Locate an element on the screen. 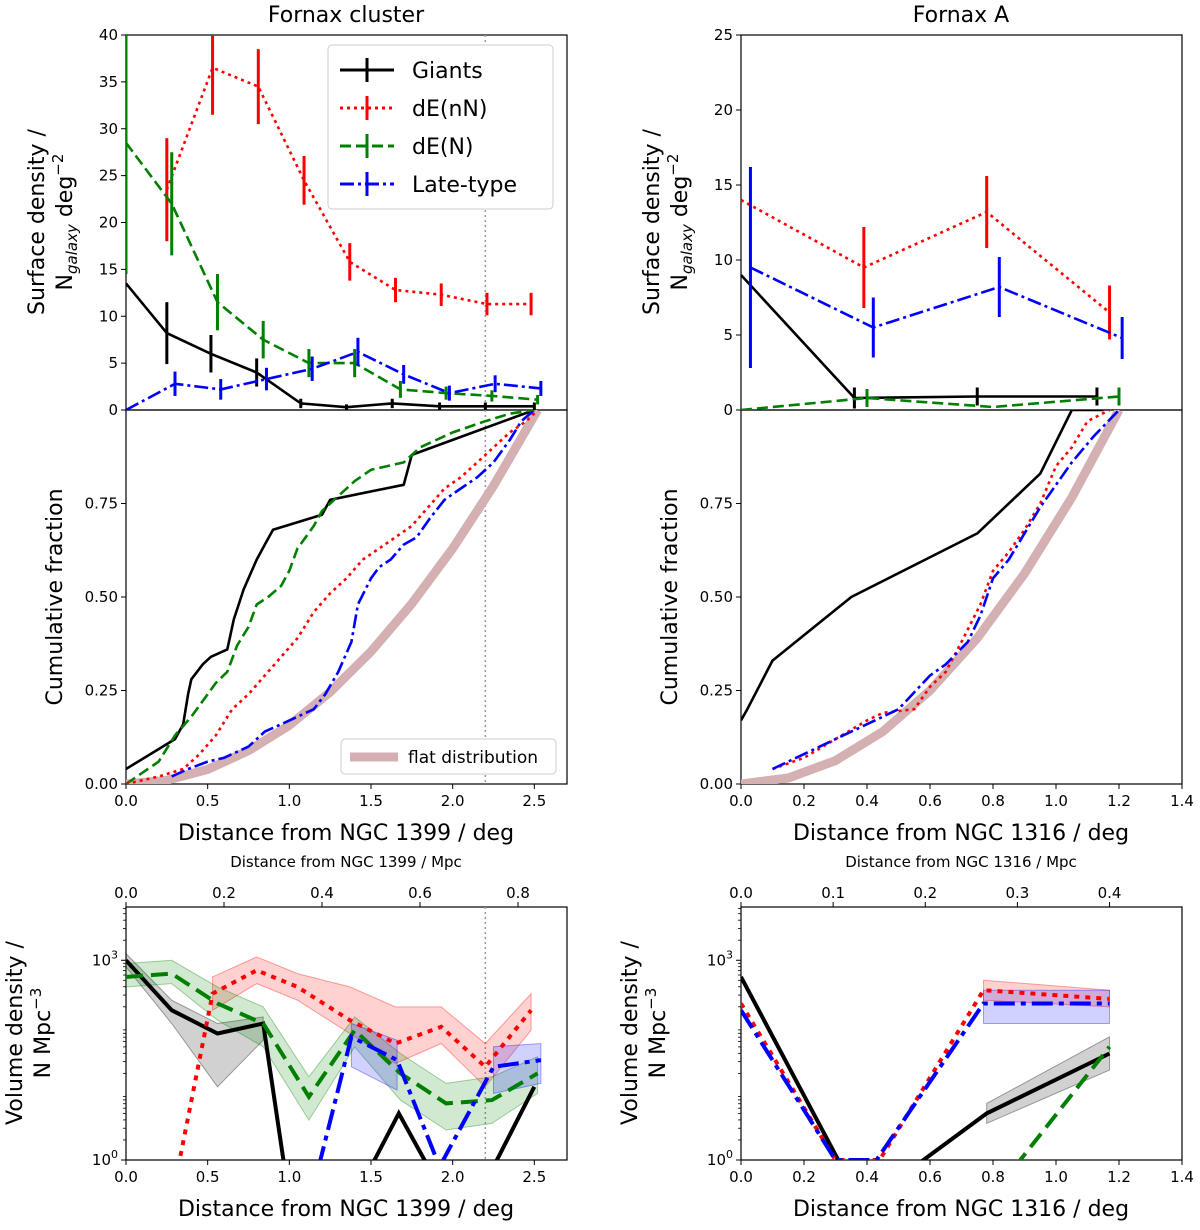 This screenshot has height=1230, width=1200. axes-frame-p3 is located at coordinates (961, 597).